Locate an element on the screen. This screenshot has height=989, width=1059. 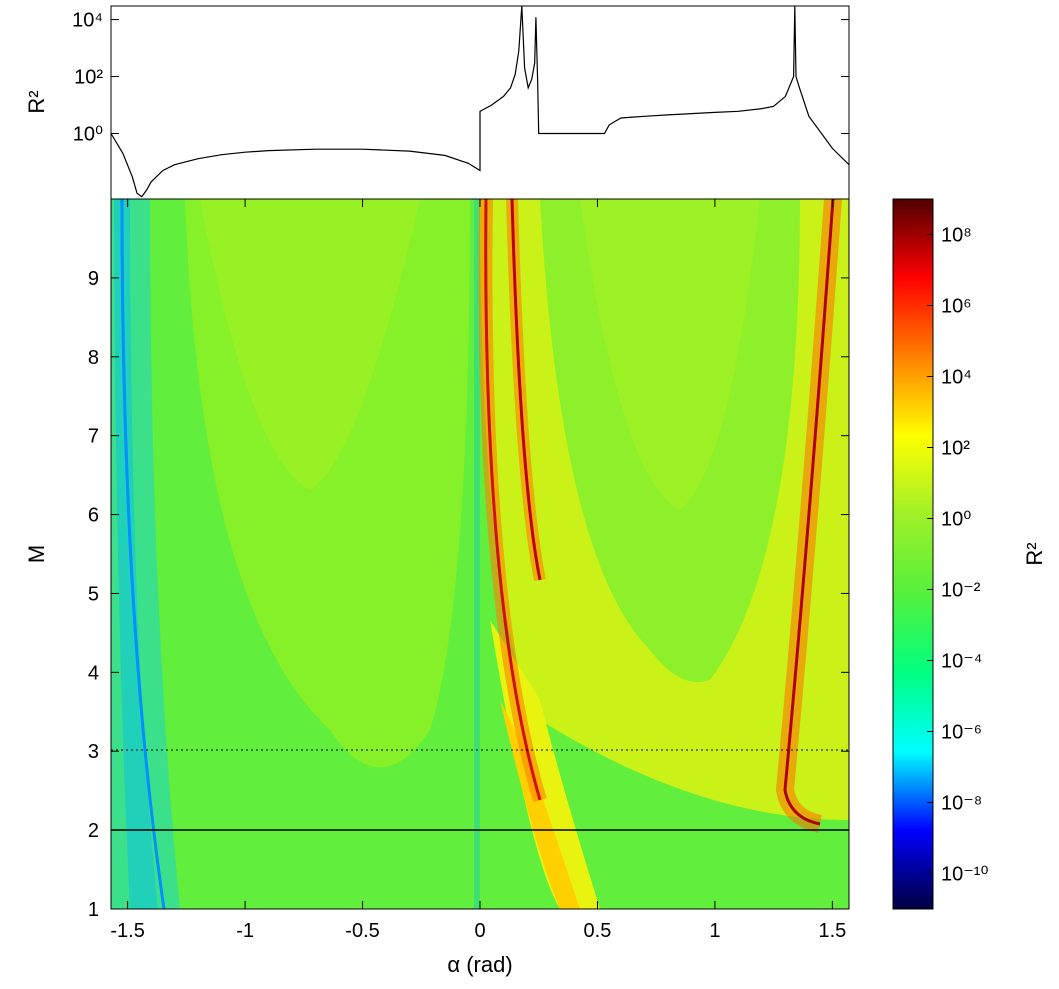
r2-line-series is located at coordinates (480, 102).